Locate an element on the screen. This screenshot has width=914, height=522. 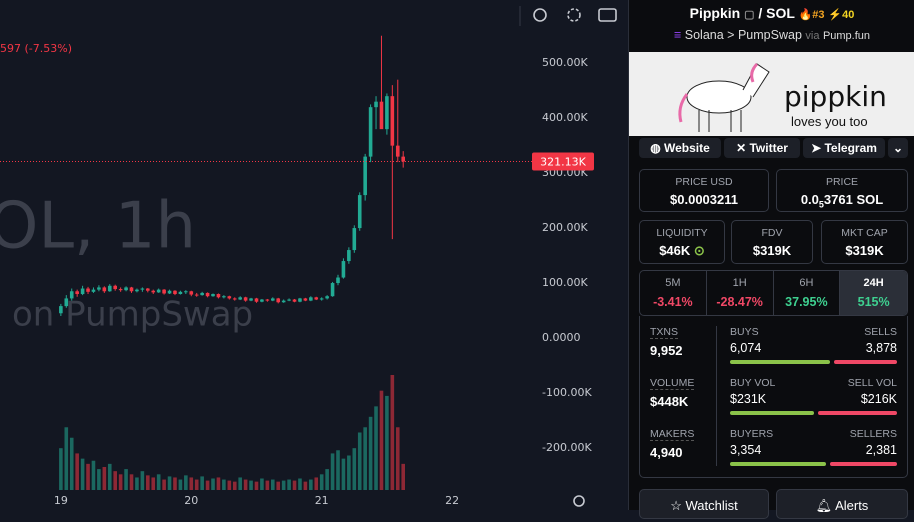
token-name: Pippkin is located at coordinates (715, 13).